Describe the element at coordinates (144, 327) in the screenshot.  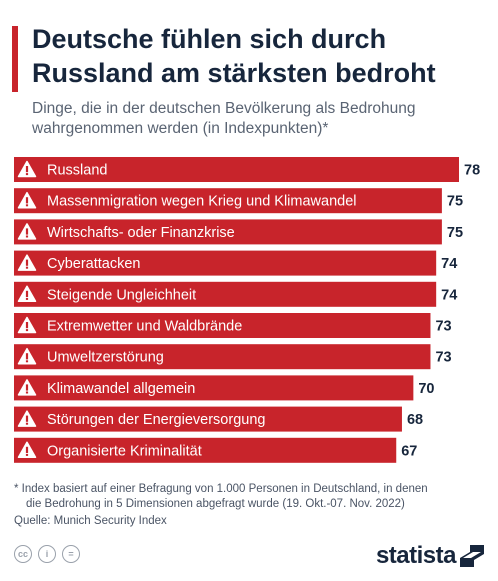
I see `bar-label: Extremwetter und Waldbrände` at that location.